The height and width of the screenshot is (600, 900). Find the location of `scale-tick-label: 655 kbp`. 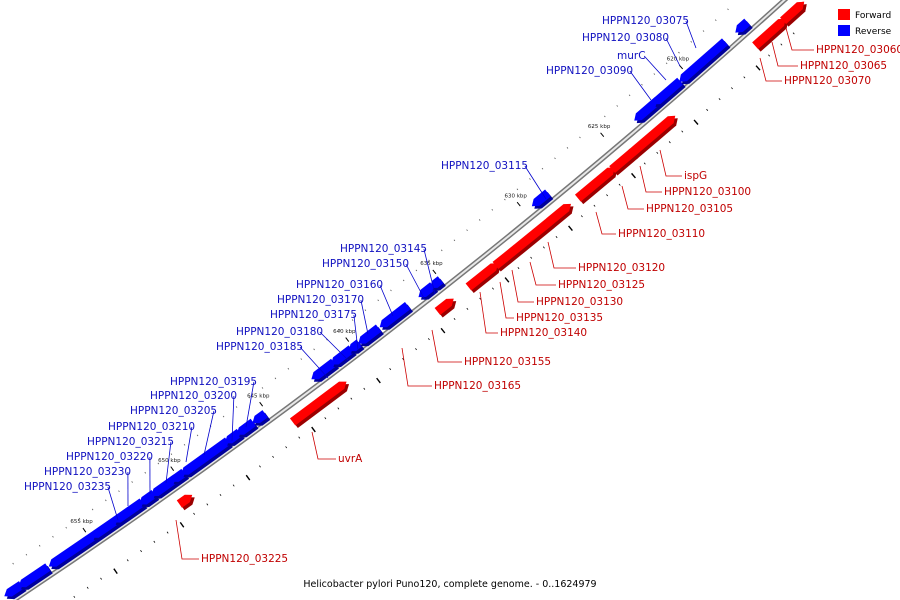

scale-tick-label: 655 kbp is located at coordinates (81, 522).